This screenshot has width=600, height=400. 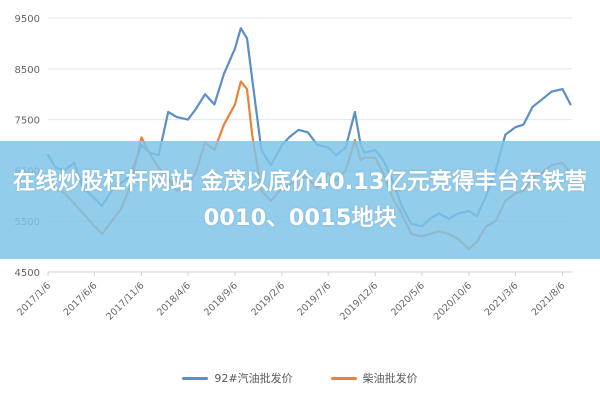 What do you see at coordinates (502, 299) in the screenshot?
I see `x-tick-label: 2021/3/6` at bounding box center [502, 299].